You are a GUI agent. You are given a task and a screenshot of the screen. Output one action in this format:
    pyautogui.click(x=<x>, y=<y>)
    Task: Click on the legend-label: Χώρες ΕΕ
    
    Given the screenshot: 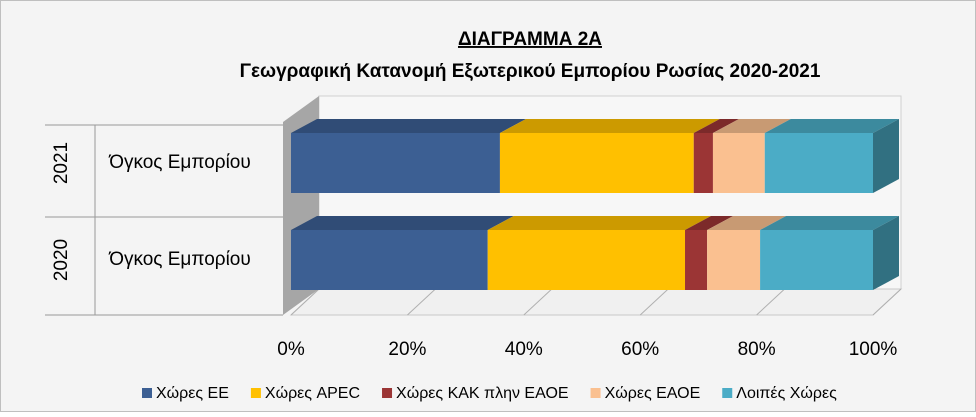 What is the action you would take?
    pyautogui.click(x=192, y=393)
    